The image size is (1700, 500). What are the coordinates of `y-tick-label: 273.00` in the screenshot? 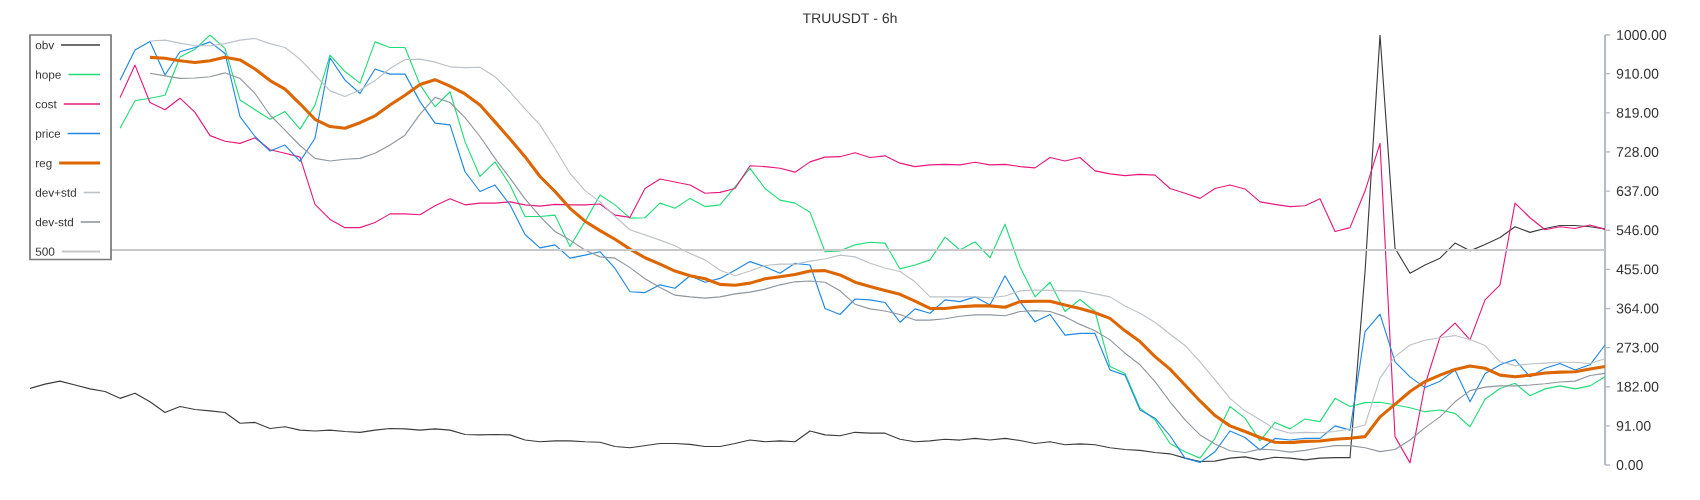 It's located at (1637, 347).